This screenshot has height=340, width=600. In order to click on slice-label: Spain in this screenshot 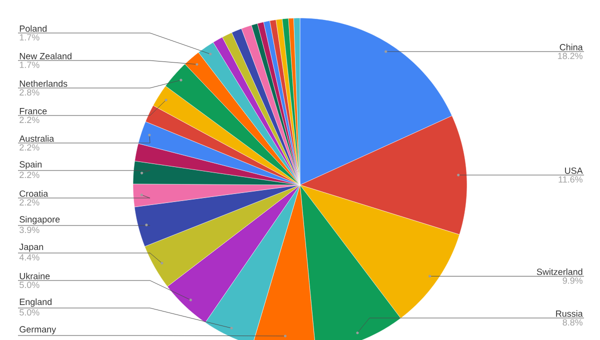, I will do `click(31, 165)`.